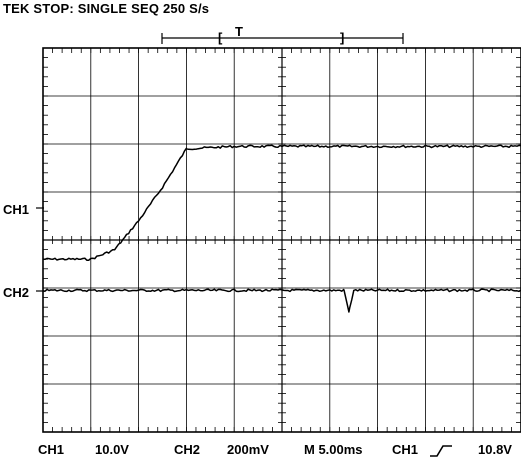 This screenshot has width=521, height=463. I want to click on ch2-footer-label: CH2, so click(187, 449).